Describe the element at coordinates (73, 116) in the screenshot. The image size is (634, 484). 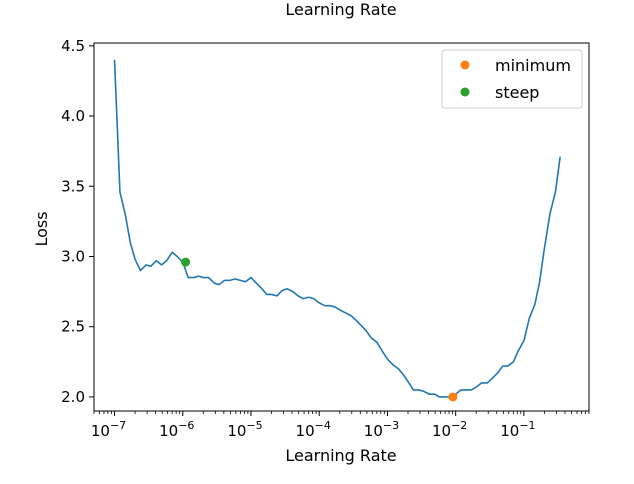
I see `y-tick-label: 4.0` at that location.